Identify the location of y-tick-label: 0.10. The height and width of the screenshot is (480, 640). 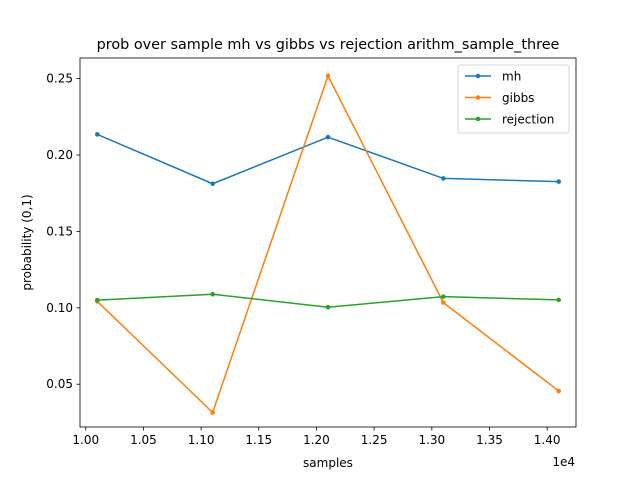
(59, 308).